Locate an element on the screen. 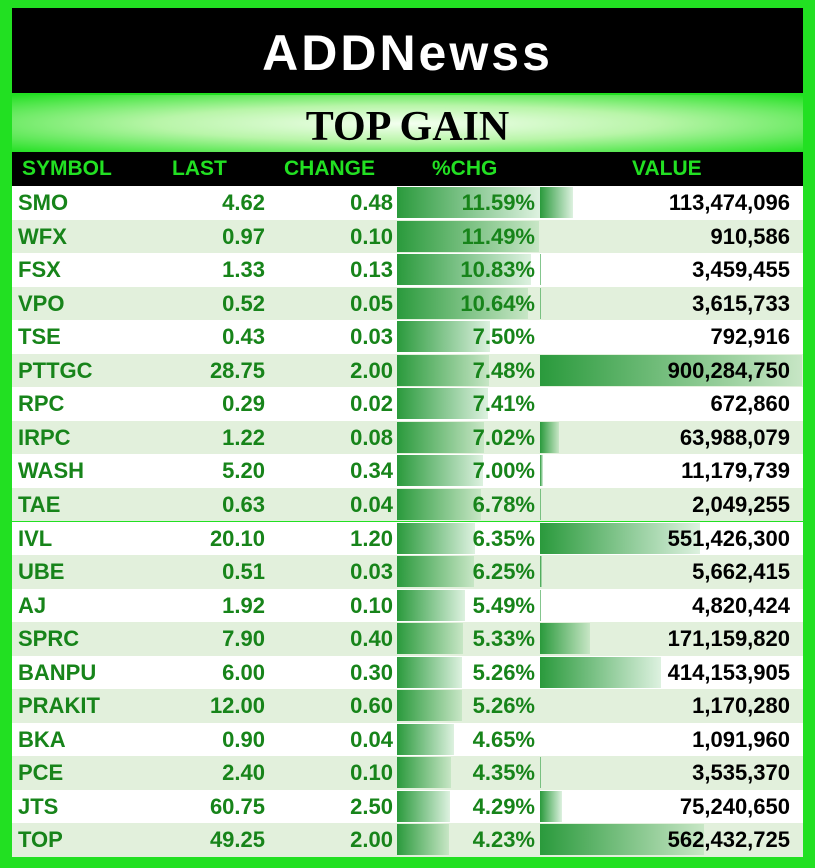  pct-change: 10.83% is located at coordinates (497, 270).